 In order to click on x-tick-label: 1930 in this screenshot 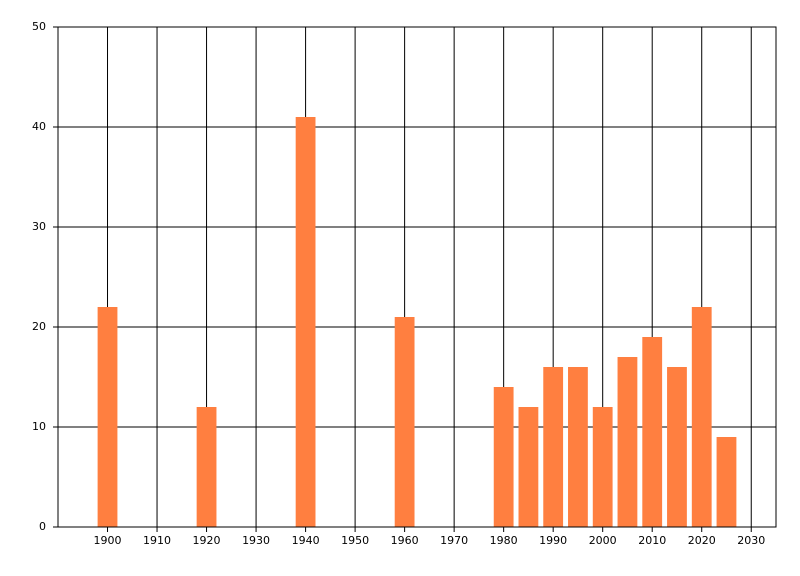, I will do `click(256, 540)`.